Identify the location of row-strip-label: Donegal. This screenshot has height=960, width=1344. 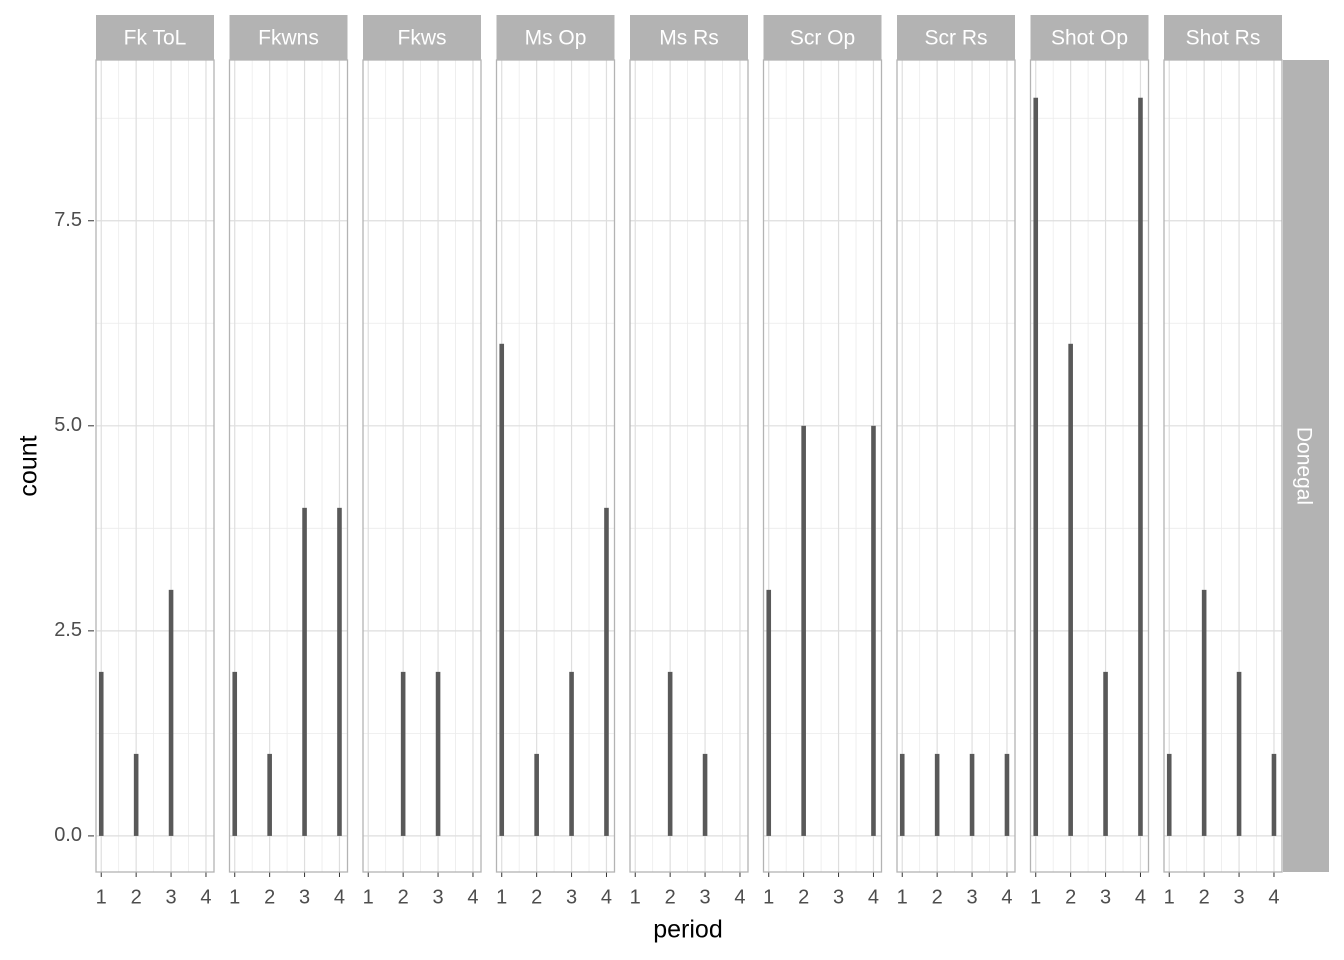
(1303, 466).